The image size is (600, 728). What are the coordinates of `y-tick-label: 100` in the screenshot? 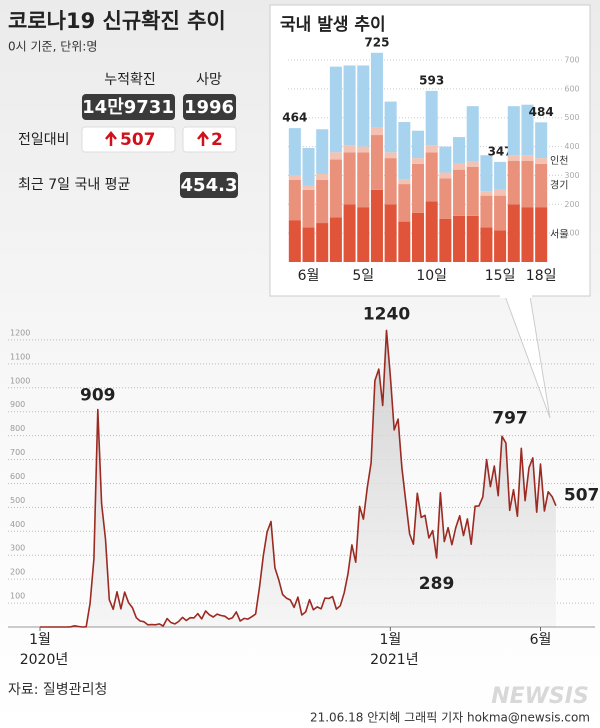 It's located at (571, 233).